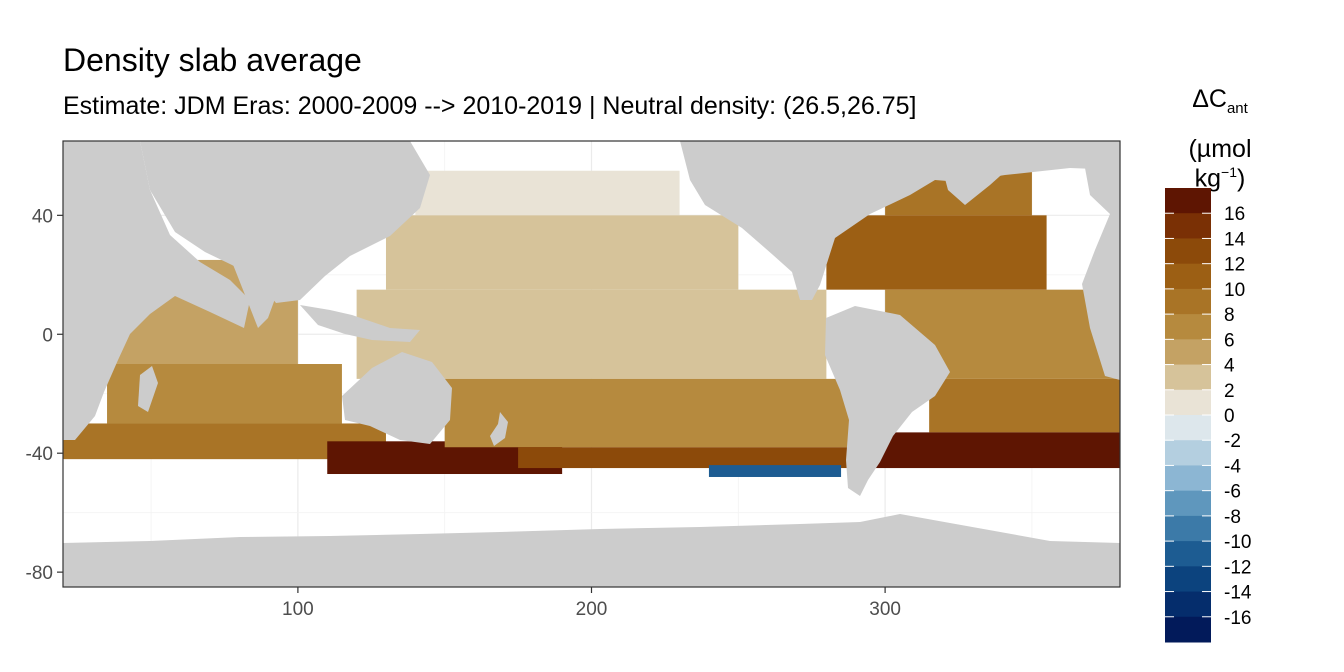  I want to click on legend-unit-pre: (µmol kg, so click(1220, 164).